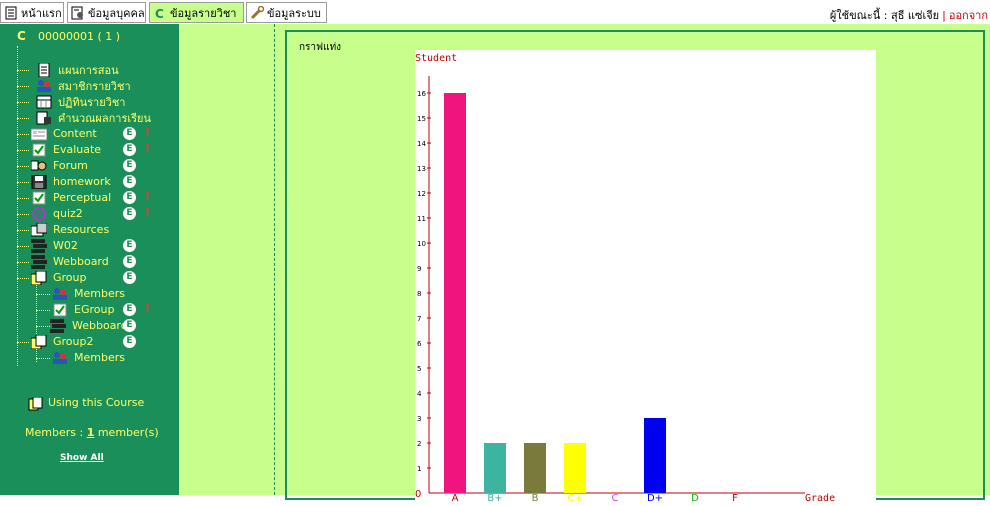  Describe the element at coordinates (58, 277) in the screenshot. I see `sidebar-item-group: Group` at that location.